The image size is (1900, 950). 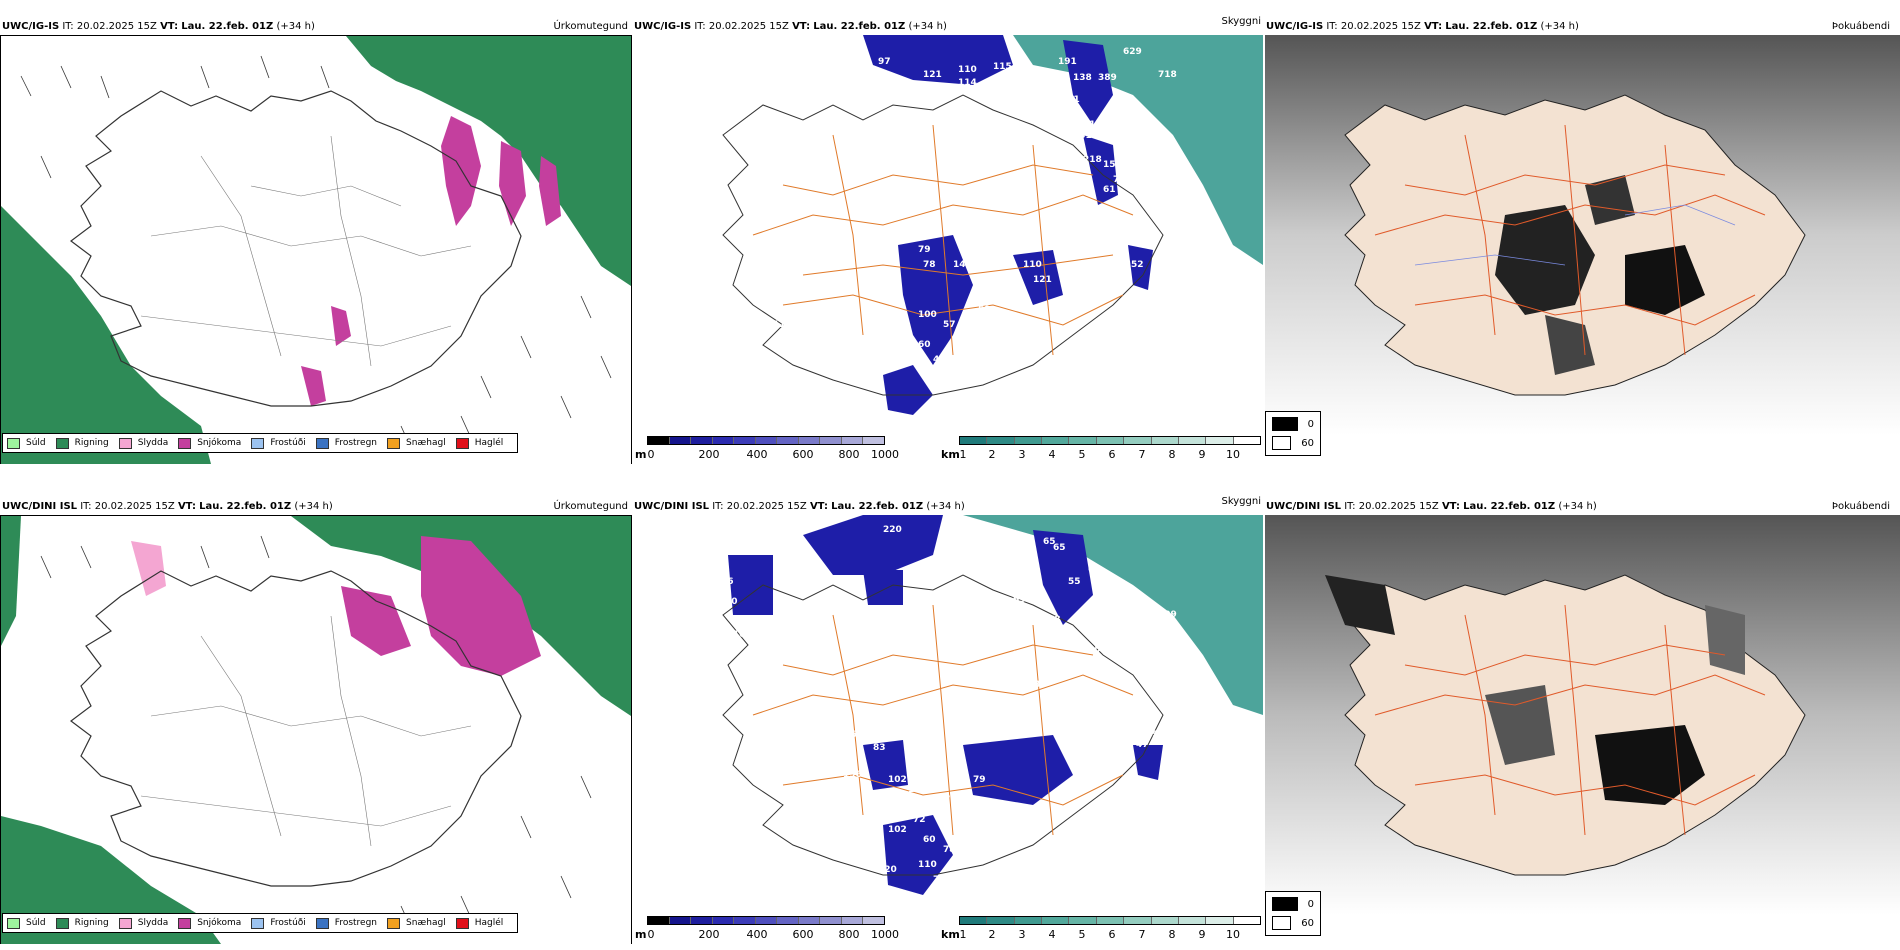 What do you see at coordinates (82, 443) in the screenshot?
I see `legend-item: Rigning` at bounding box center [82, 443].